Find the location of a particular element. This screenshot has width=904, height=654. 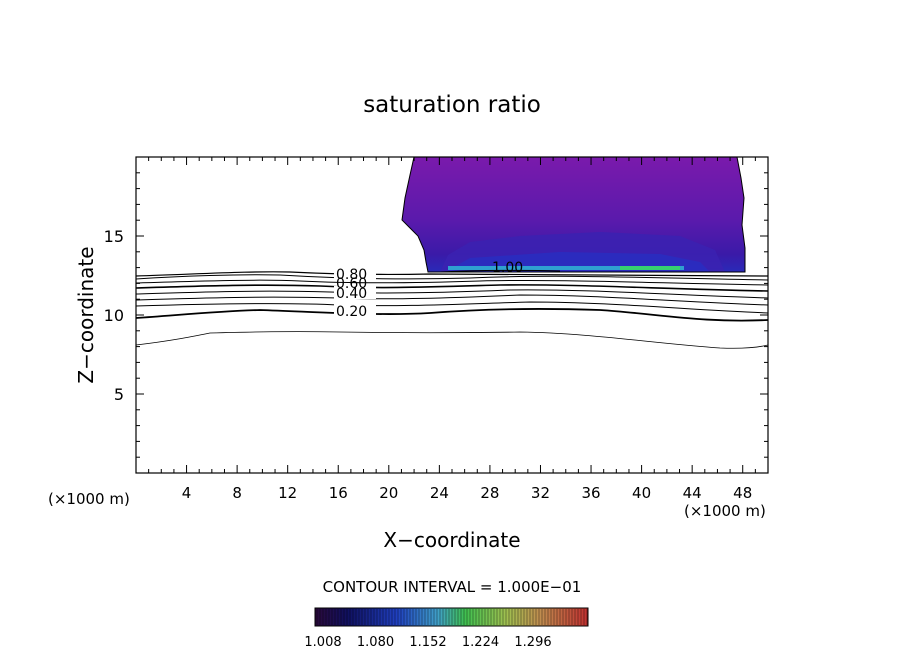

x-tick-label: 44 is located at coordinates (692, 493).